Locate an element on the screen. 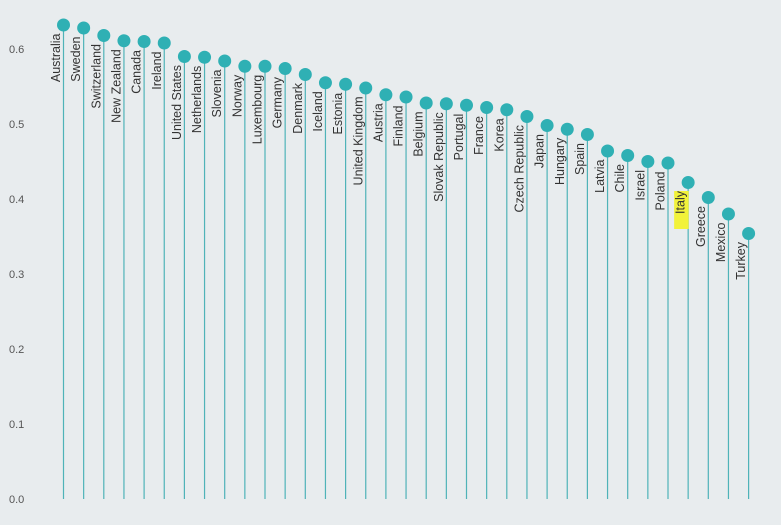 The height and width of the screenshot is (525, 781). category-label: Greece is located at coordinates (701, 226).